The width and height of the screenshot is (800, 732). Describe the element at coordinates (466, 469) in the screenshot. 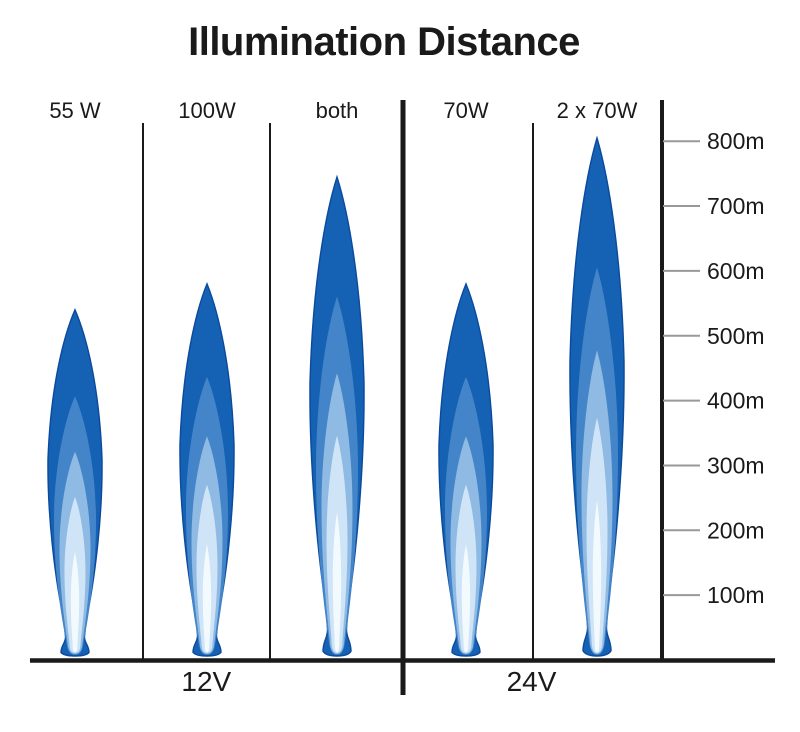

I see `beam-70w` at that location.